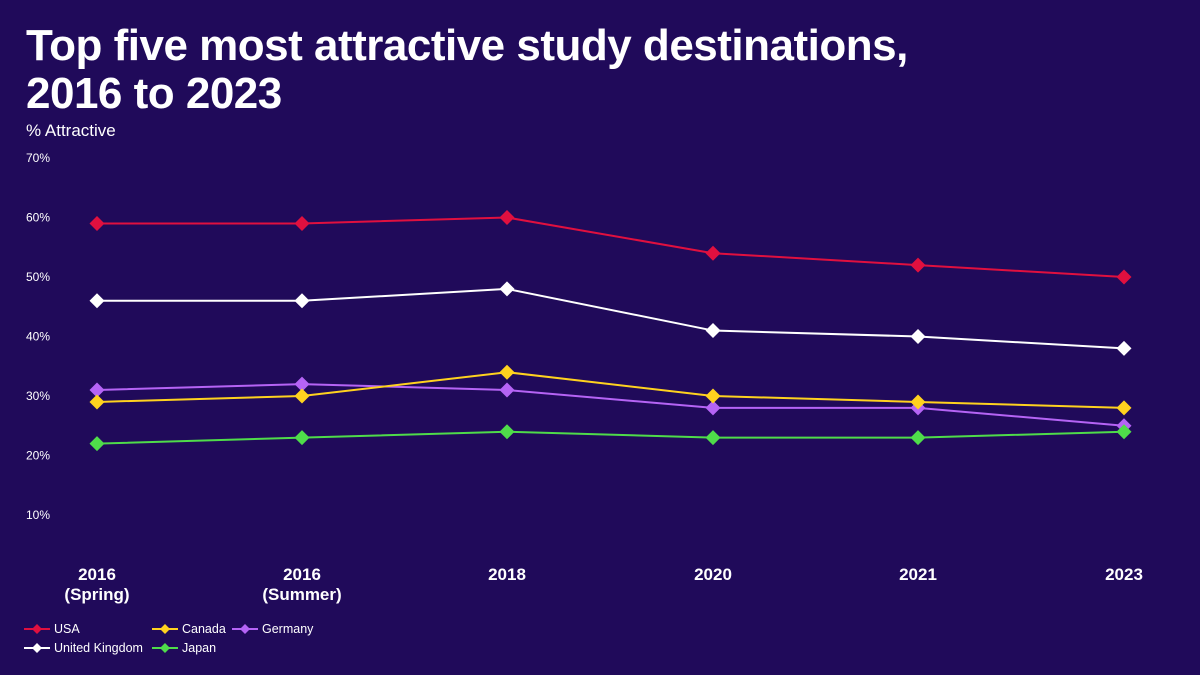  What do you see at coordinates (154, 93) in the screenshot?
I see `chart-title-line-2: 2016 to 2023` at bounding box center [154, 93].